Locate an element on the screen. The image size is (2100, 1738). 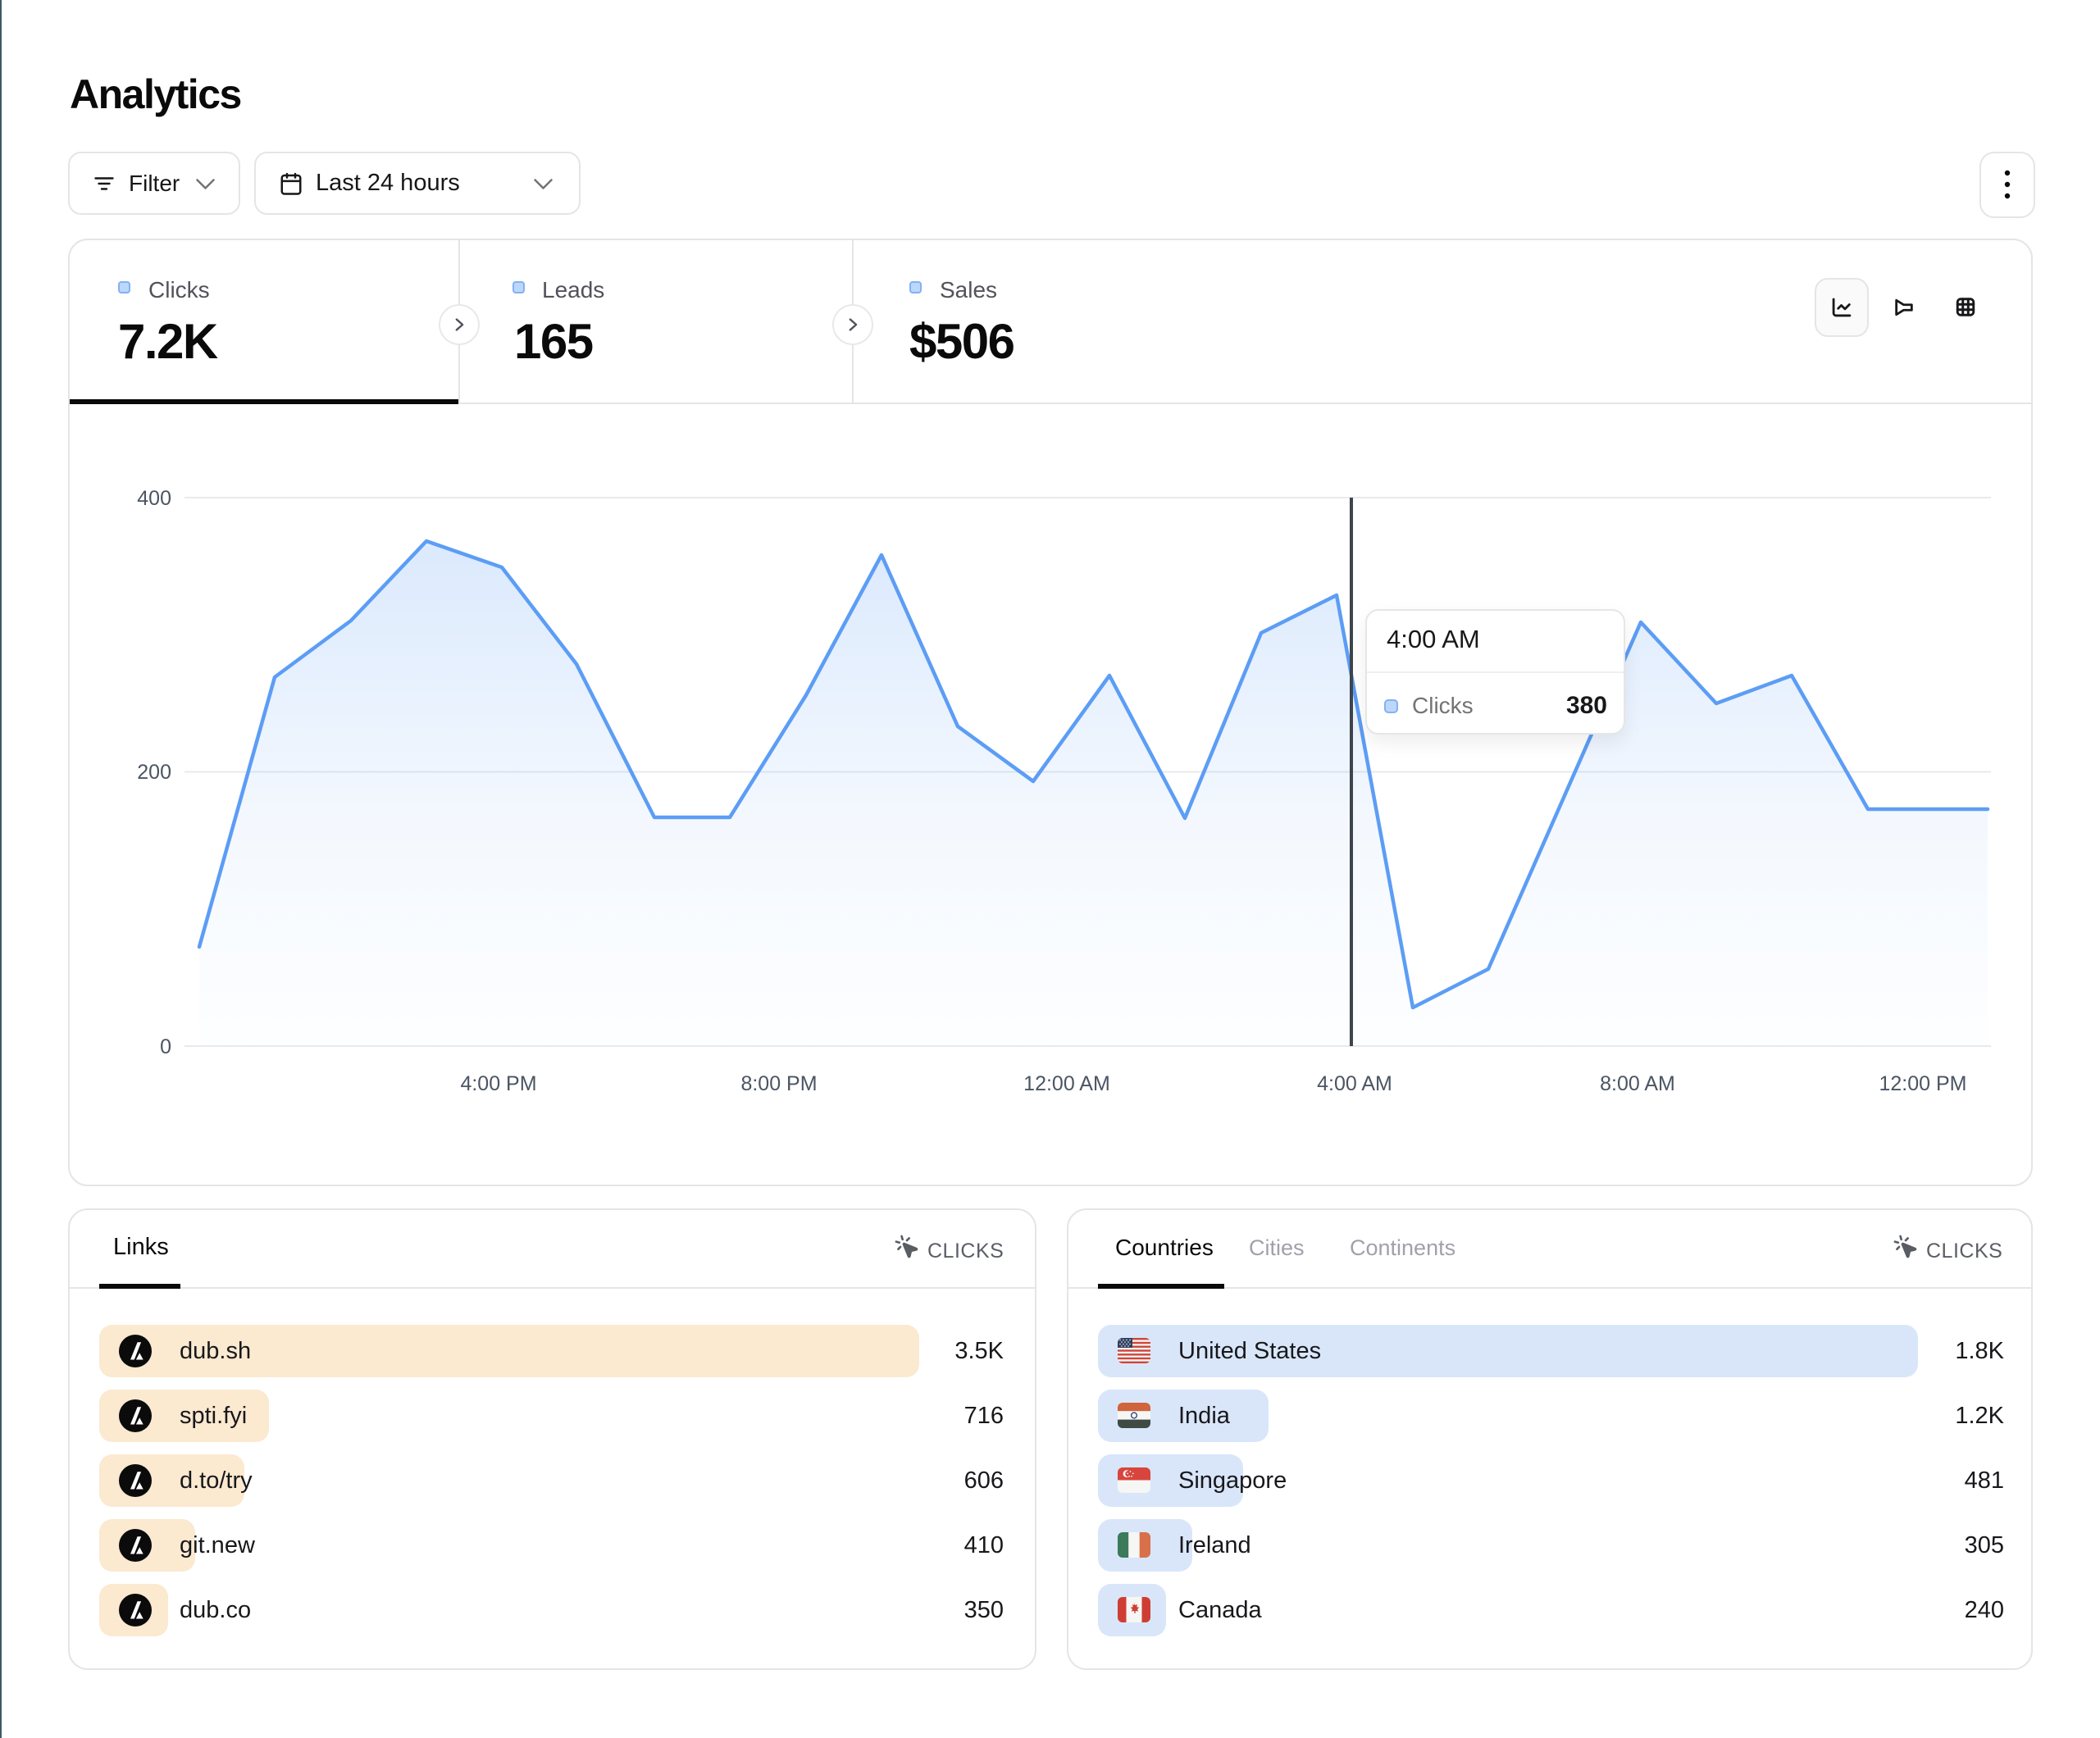
svg-text: 0 is located at coordinates (165, 1046).